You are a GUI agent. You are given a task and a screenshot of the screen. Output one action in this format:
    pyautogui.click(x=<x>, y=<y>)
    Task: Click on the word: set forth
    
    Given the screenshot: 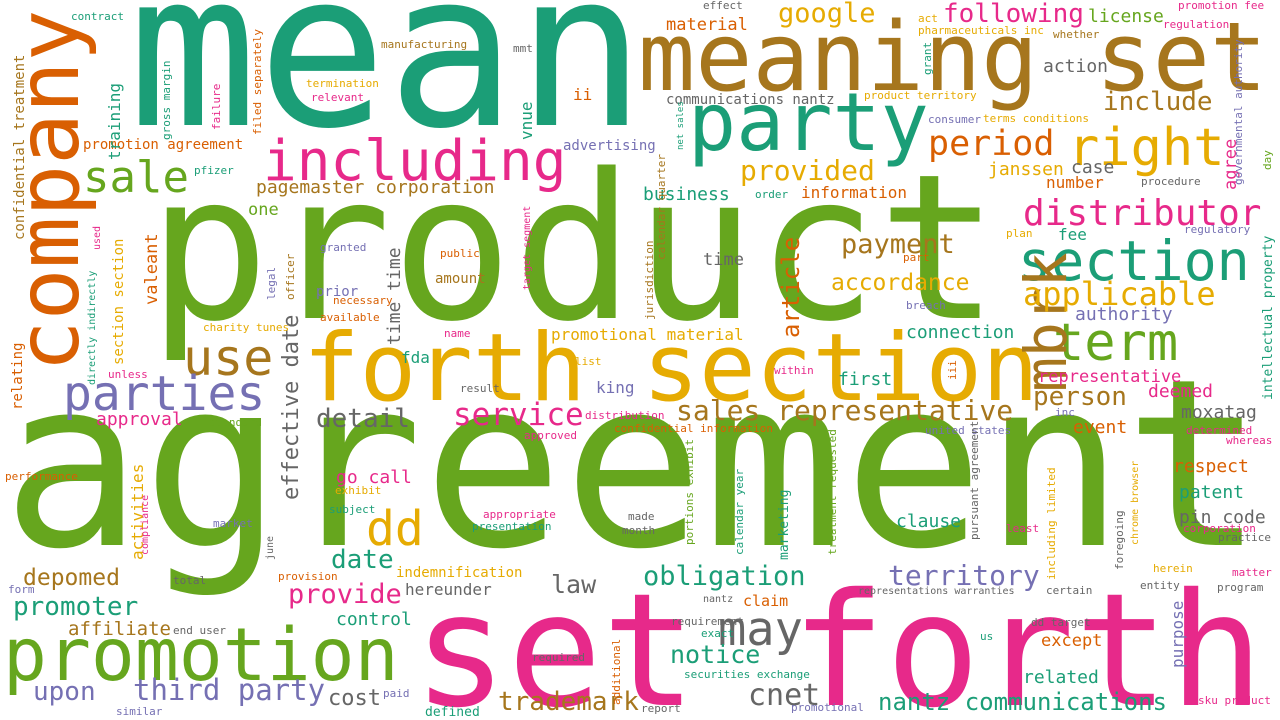 What is the action you would take?
    pyautogui.click(x=838, y=640)
    